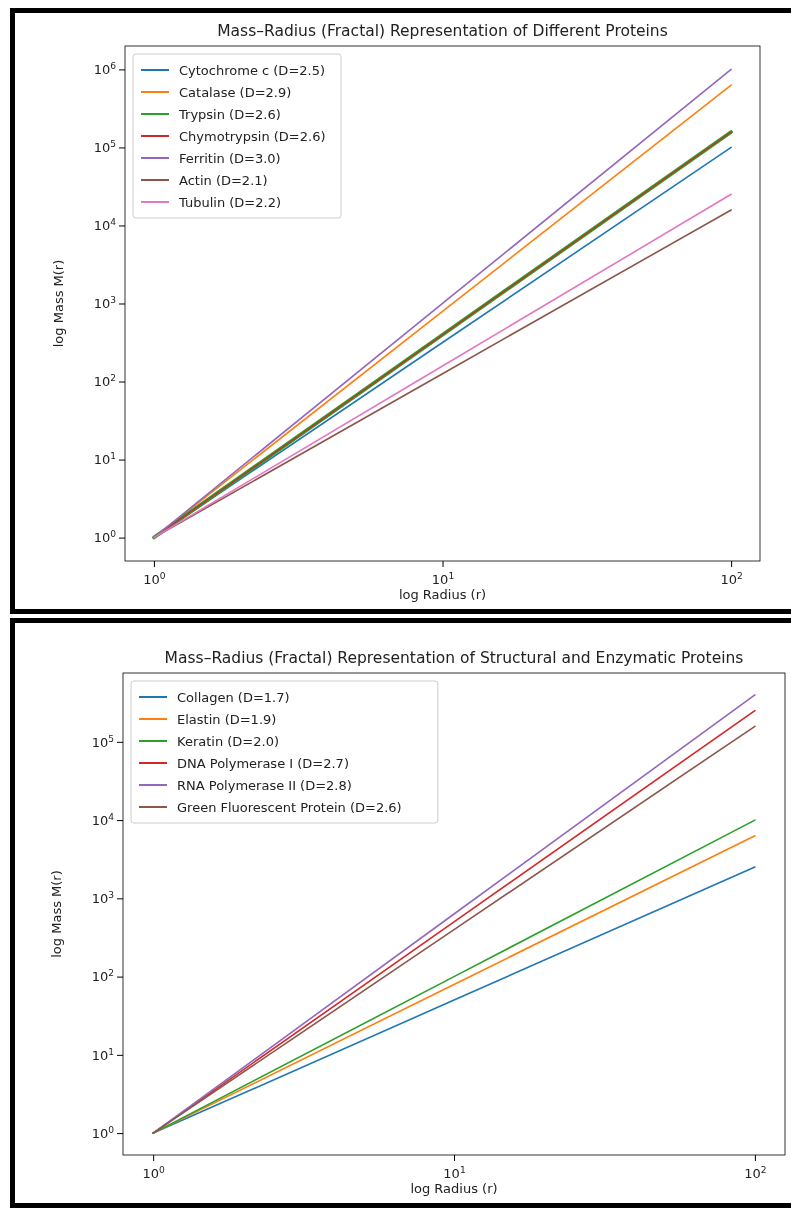 The height and width of the screenshot is (1208, 791). What do you see at coordinates (454, 658) in the screenshot?
I see `chart-title: Mass–Radius (Fractal) Representation of Structural and Enzymatic Proteins` at bounding box center [454, 658].